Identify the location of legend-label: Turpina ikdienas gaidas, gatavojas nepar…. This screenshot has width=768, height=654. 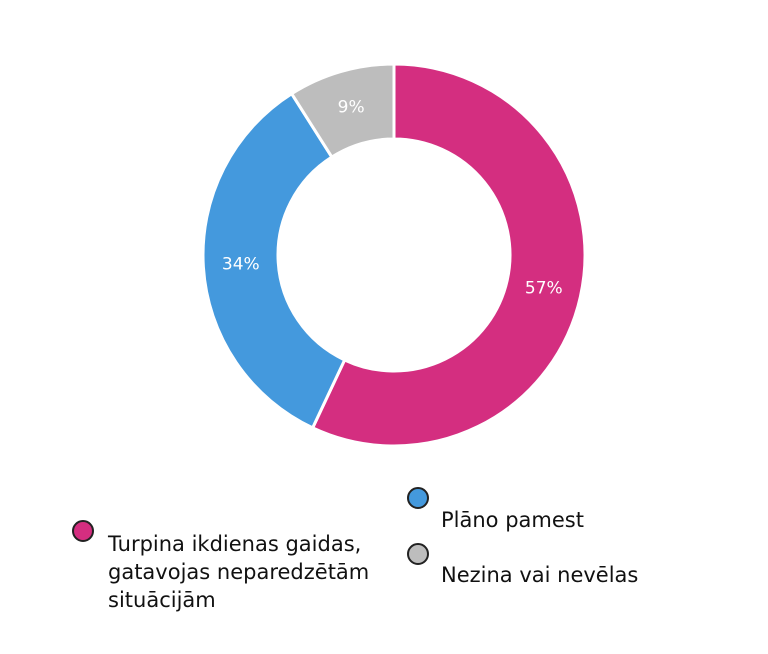
(239, 572).